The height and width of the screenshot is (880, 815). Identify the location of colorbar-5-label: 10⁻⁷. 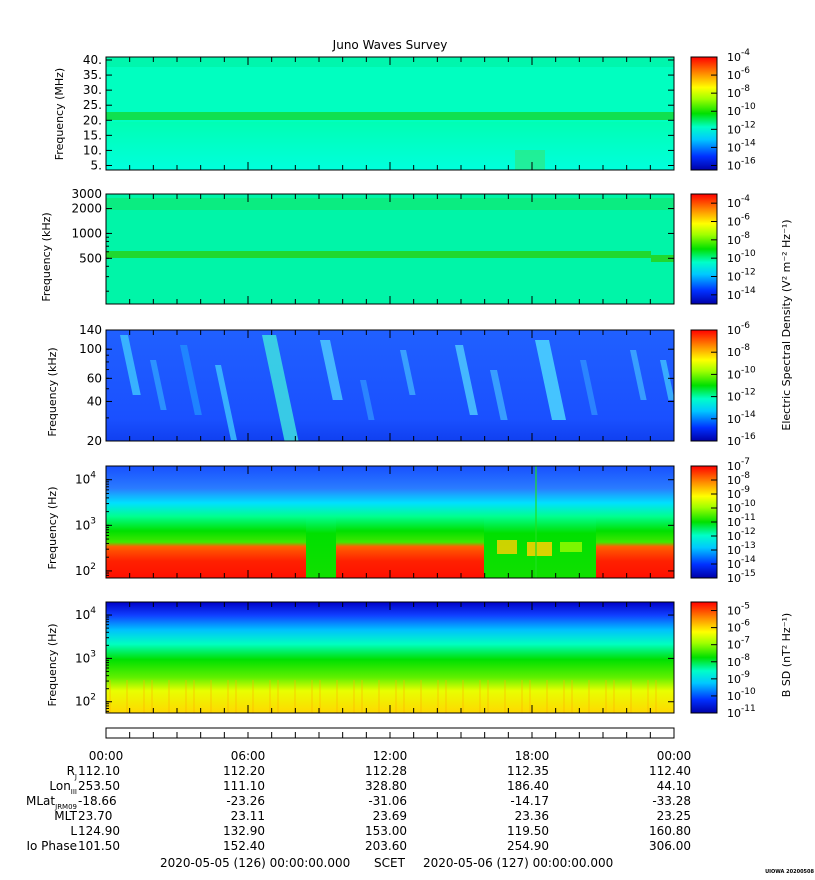
(738, 644).